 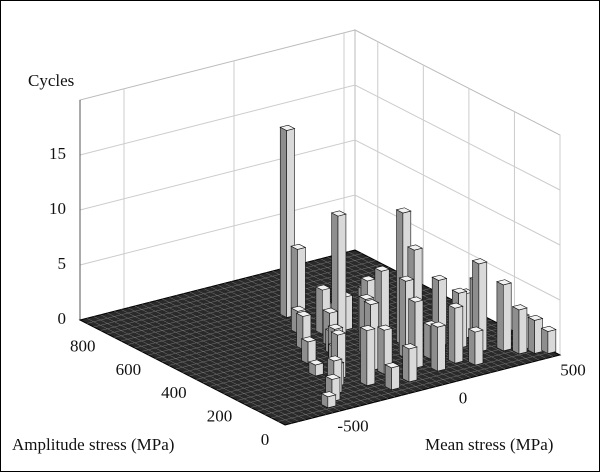 What do you see at coordinates (57, 208) in the screenshot?
I see `z-tick-label: 10` at bounding box center [57, 208].